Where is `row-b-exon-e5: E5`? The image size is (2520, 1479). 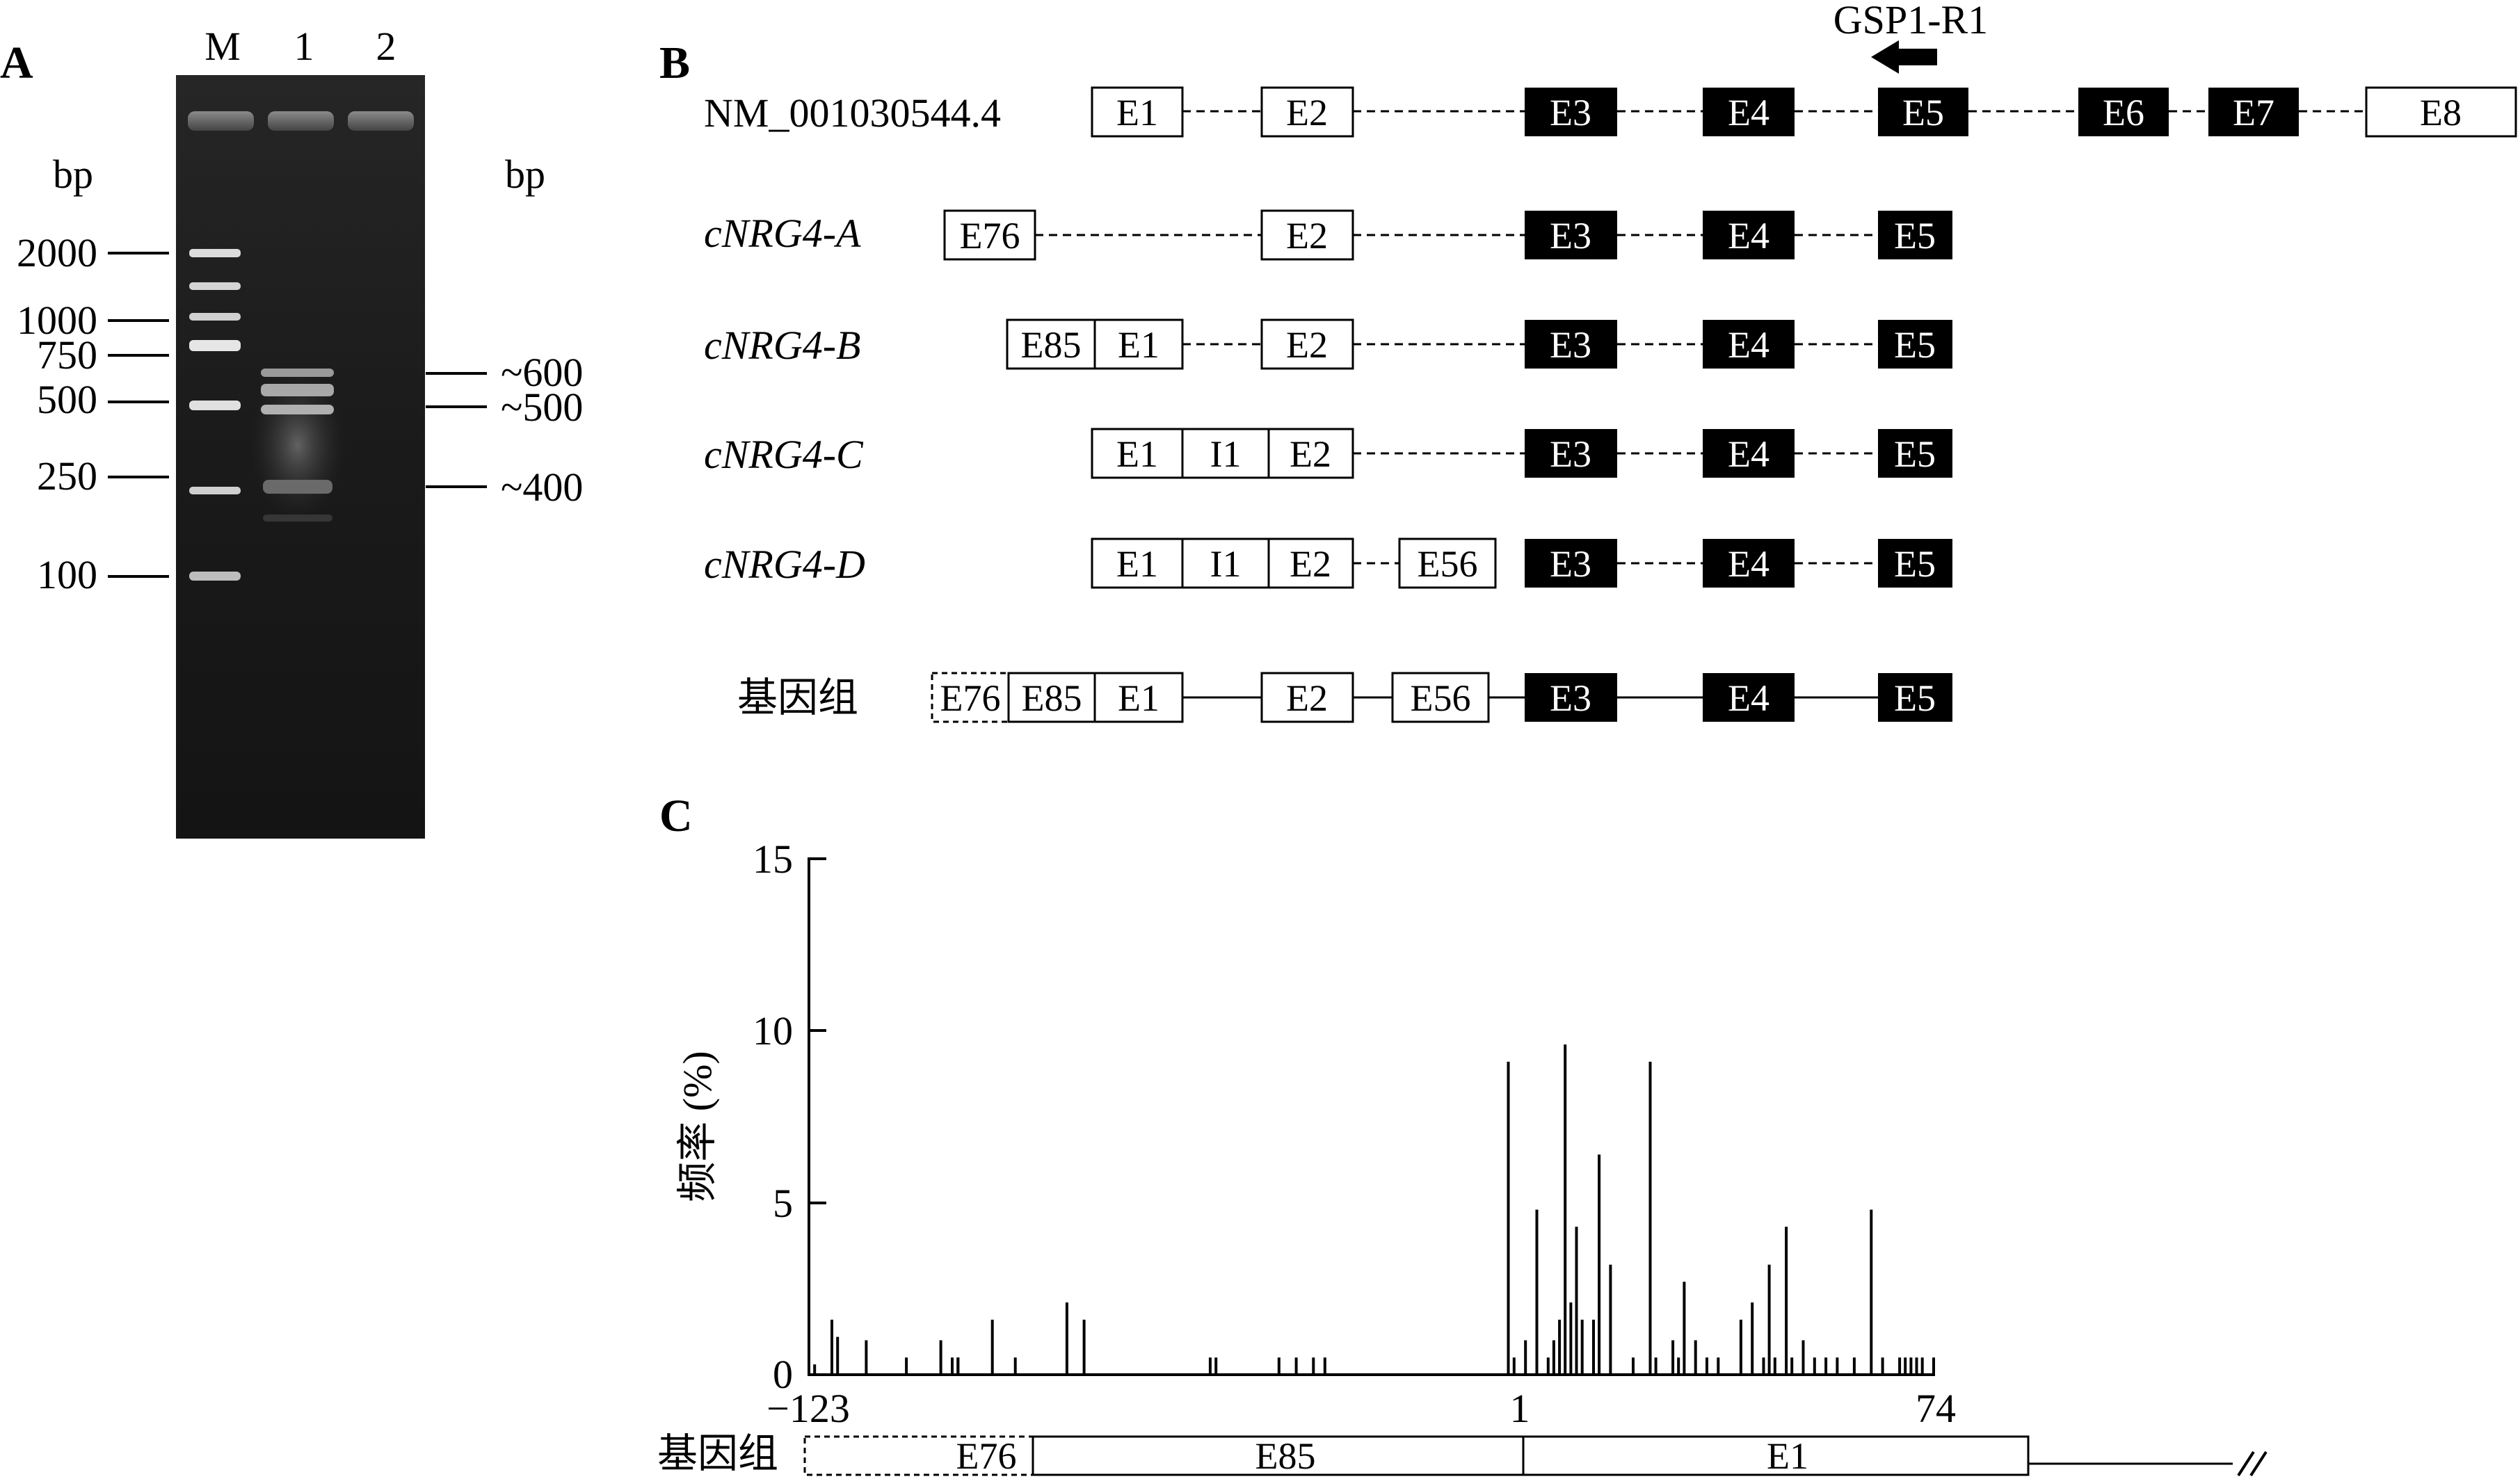 row-b-exon-e5: E5 is located at coordinates (1915, 345).